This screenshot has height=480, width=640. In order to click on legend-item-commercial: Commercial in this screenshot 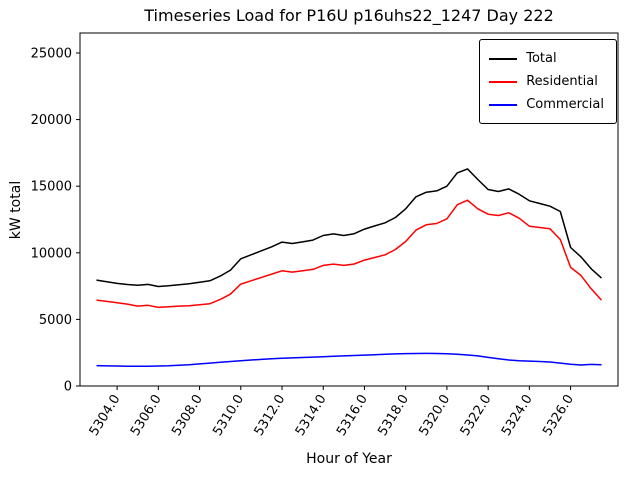, I will do `click(546, 104)`.